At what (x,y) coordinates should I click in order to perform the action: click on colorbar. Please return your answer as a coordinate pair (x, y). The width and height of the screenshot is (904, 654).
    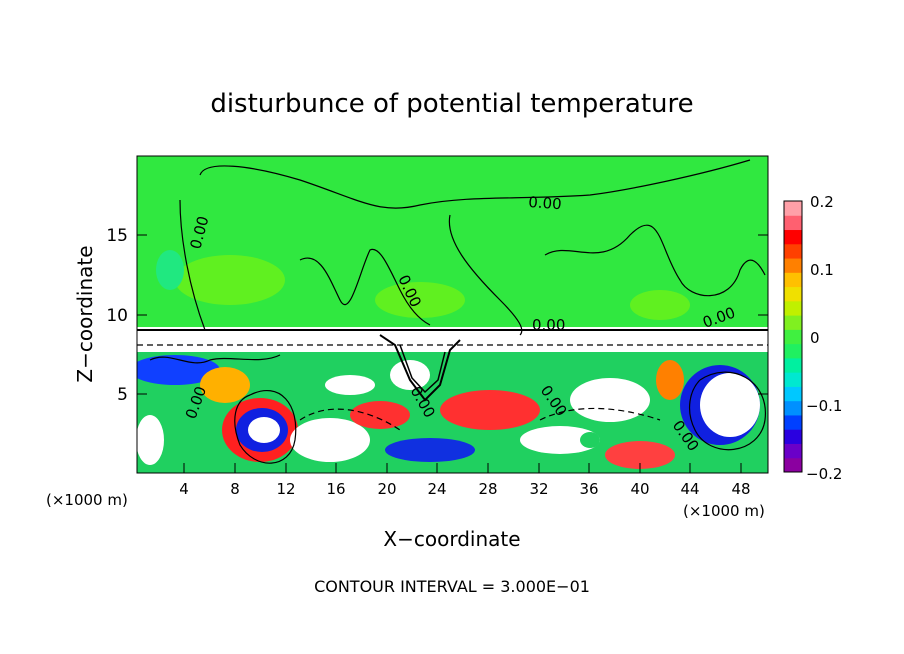
    Looking at the image, I should click on (793, 337).